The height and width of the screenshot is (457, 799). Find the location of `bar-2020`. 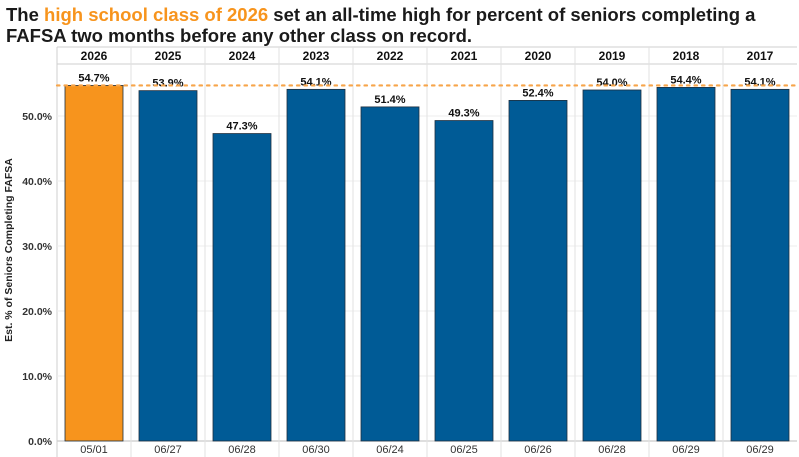

bar-2020 is located at coordinates (538, 271).